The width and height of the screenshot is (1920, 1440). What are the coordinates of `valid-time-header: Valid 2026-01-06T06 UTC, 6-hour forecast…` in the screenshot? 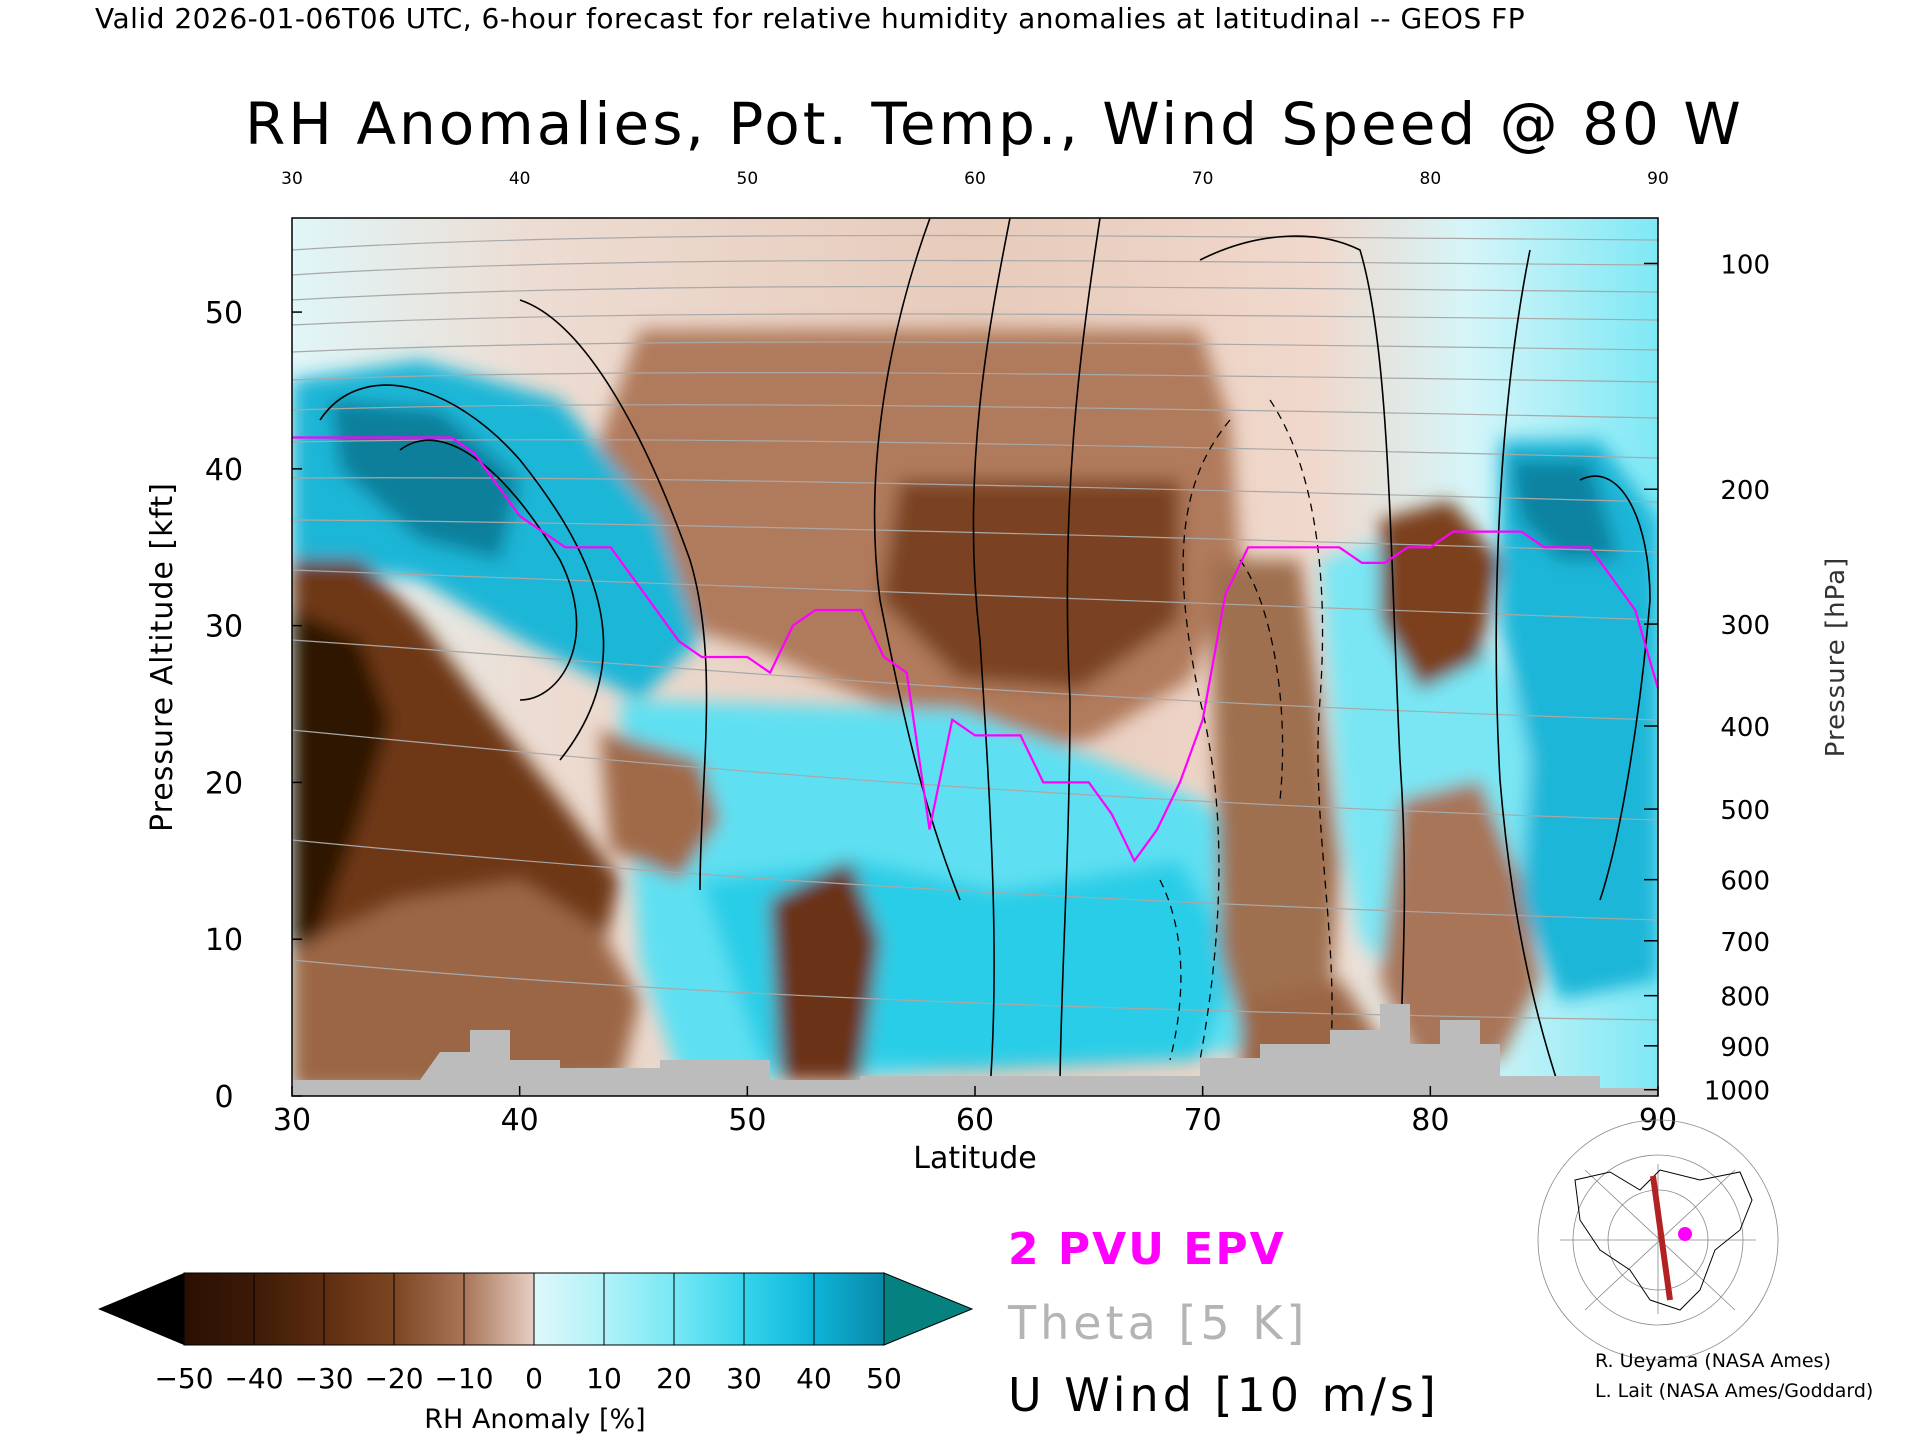 It's located at (810, 18).